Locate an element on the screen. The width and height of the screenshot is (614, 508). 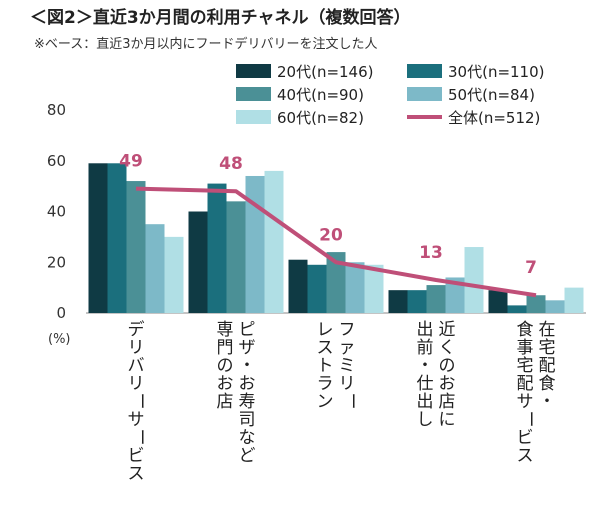
category-char: デ is located at coordinates (136, 329).